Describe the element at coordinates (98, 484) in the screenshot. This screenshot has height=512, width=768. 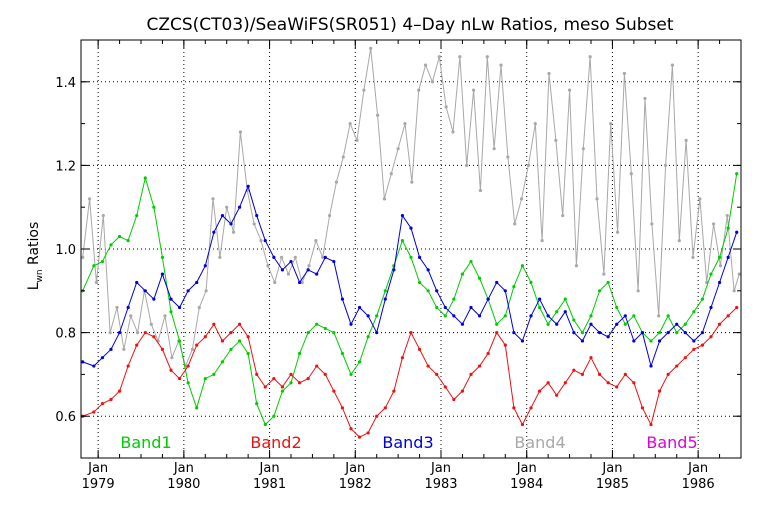
I see `x-tick-year-label: 1979` at that location.